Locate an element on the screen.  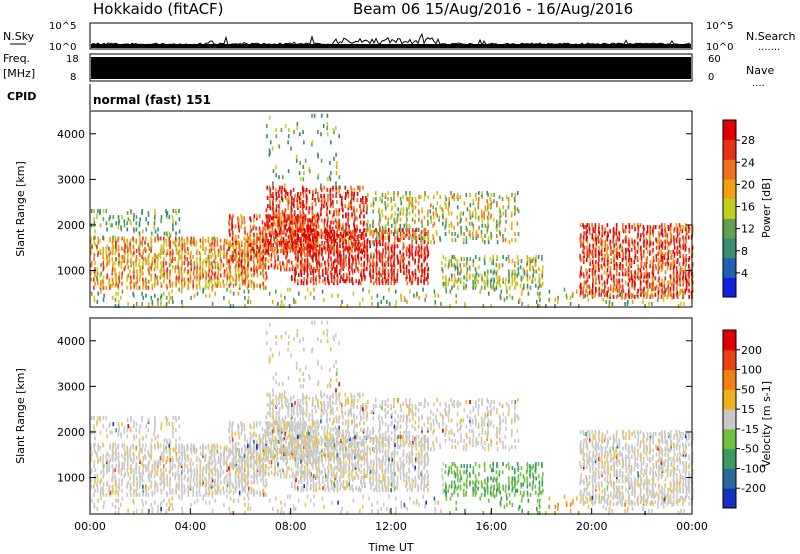
colorbar-tick: -50 is located at coordinates (750, 449).